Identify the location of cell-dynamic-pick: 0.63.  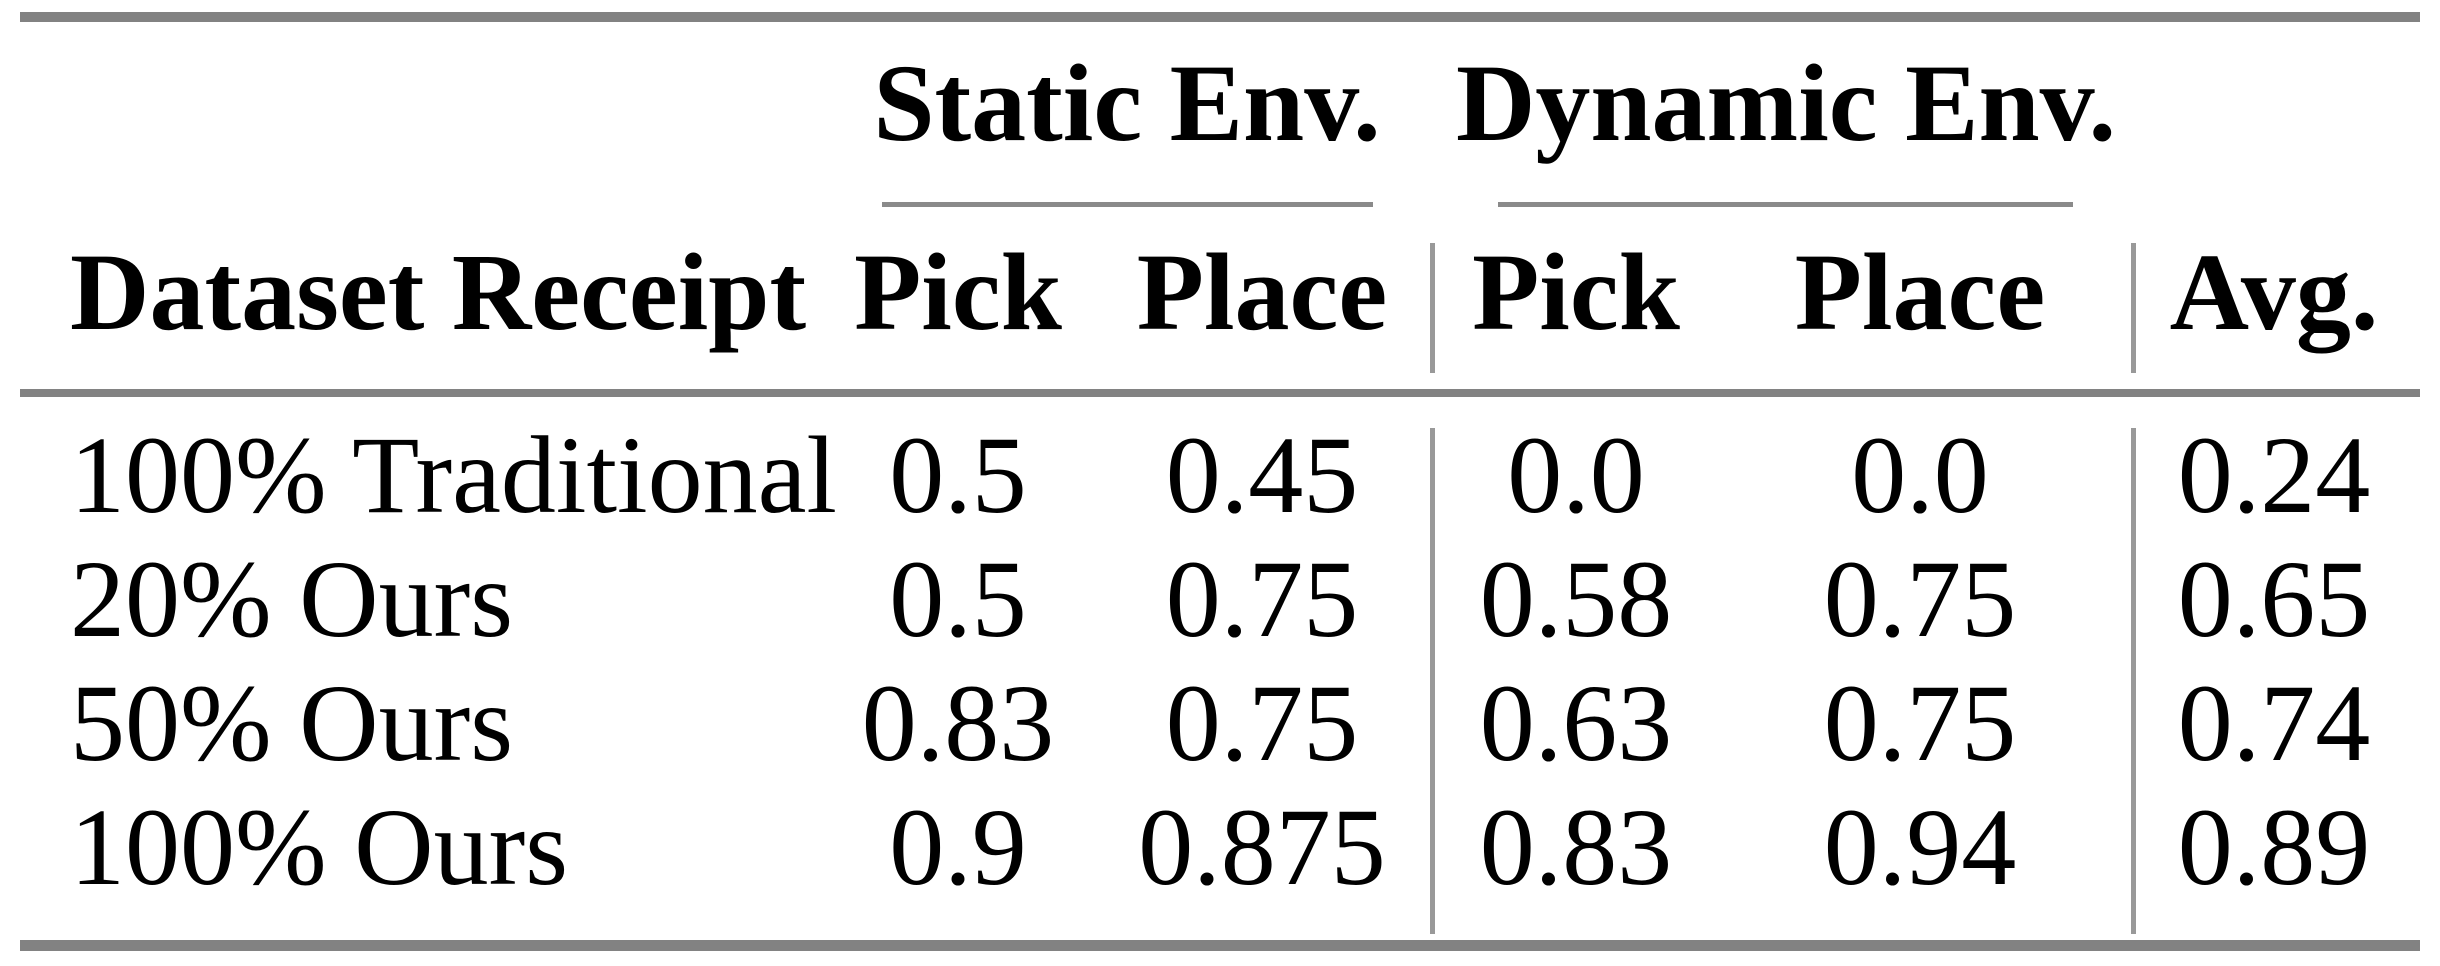
(1576, 723).